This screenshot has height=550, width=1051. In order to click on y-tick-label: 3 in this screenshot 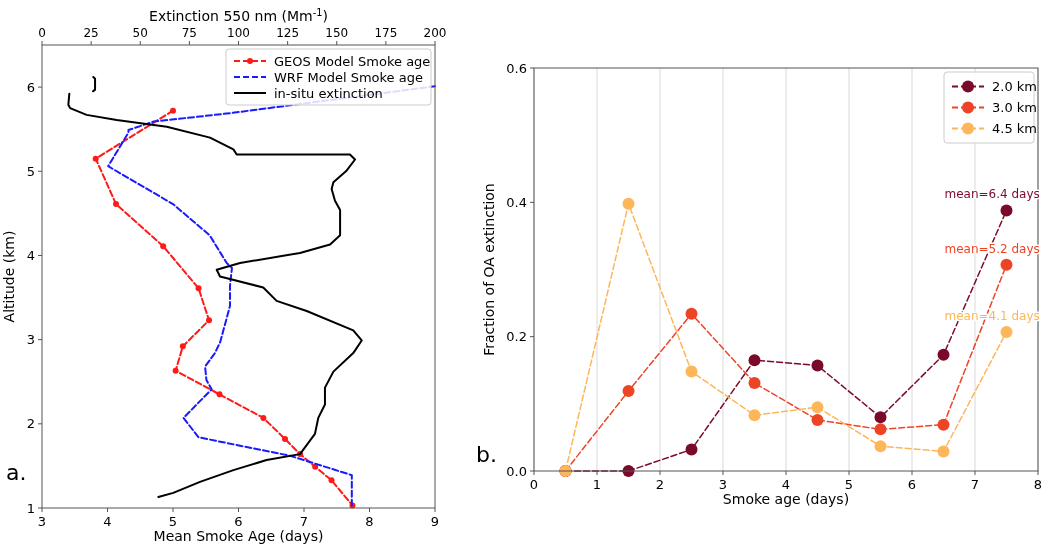, I will do `click(30, 340)`.